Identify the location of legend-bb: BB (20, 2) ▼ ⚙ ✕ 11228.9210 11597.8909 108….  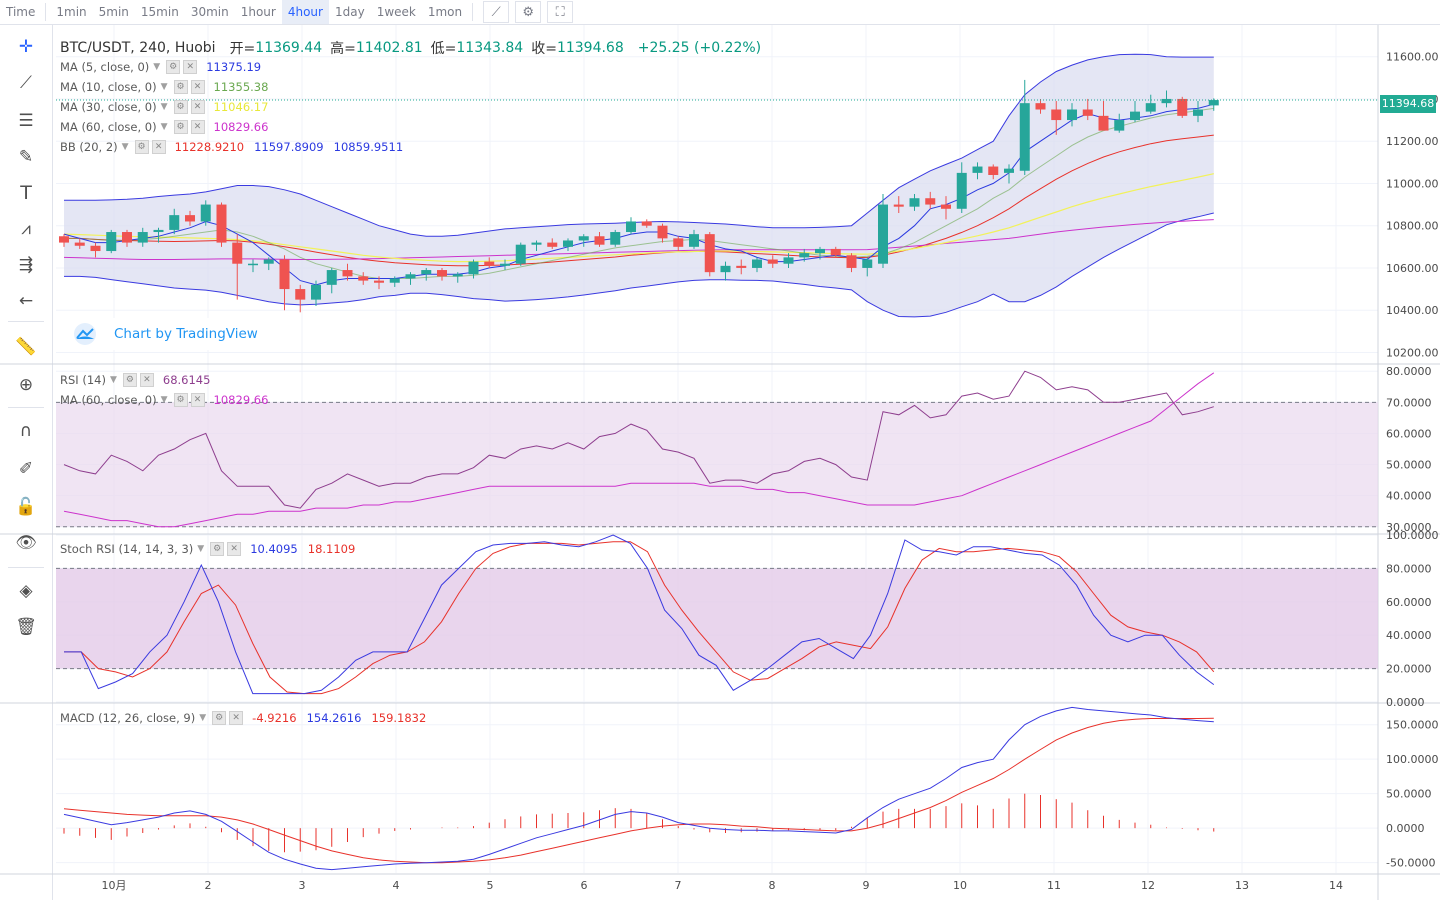
(231, 147).